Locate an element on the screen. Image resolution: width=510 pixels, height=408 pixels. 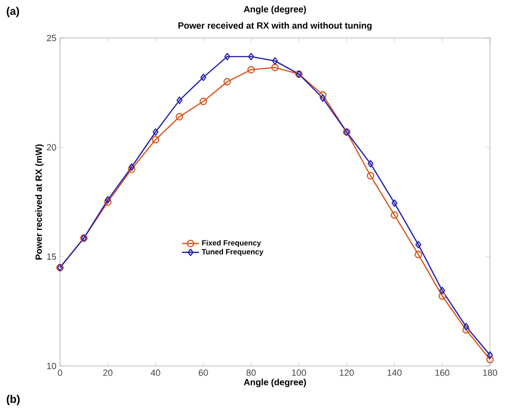
x-axis-title: Angle (degree) is located at coordinates (275, 383).